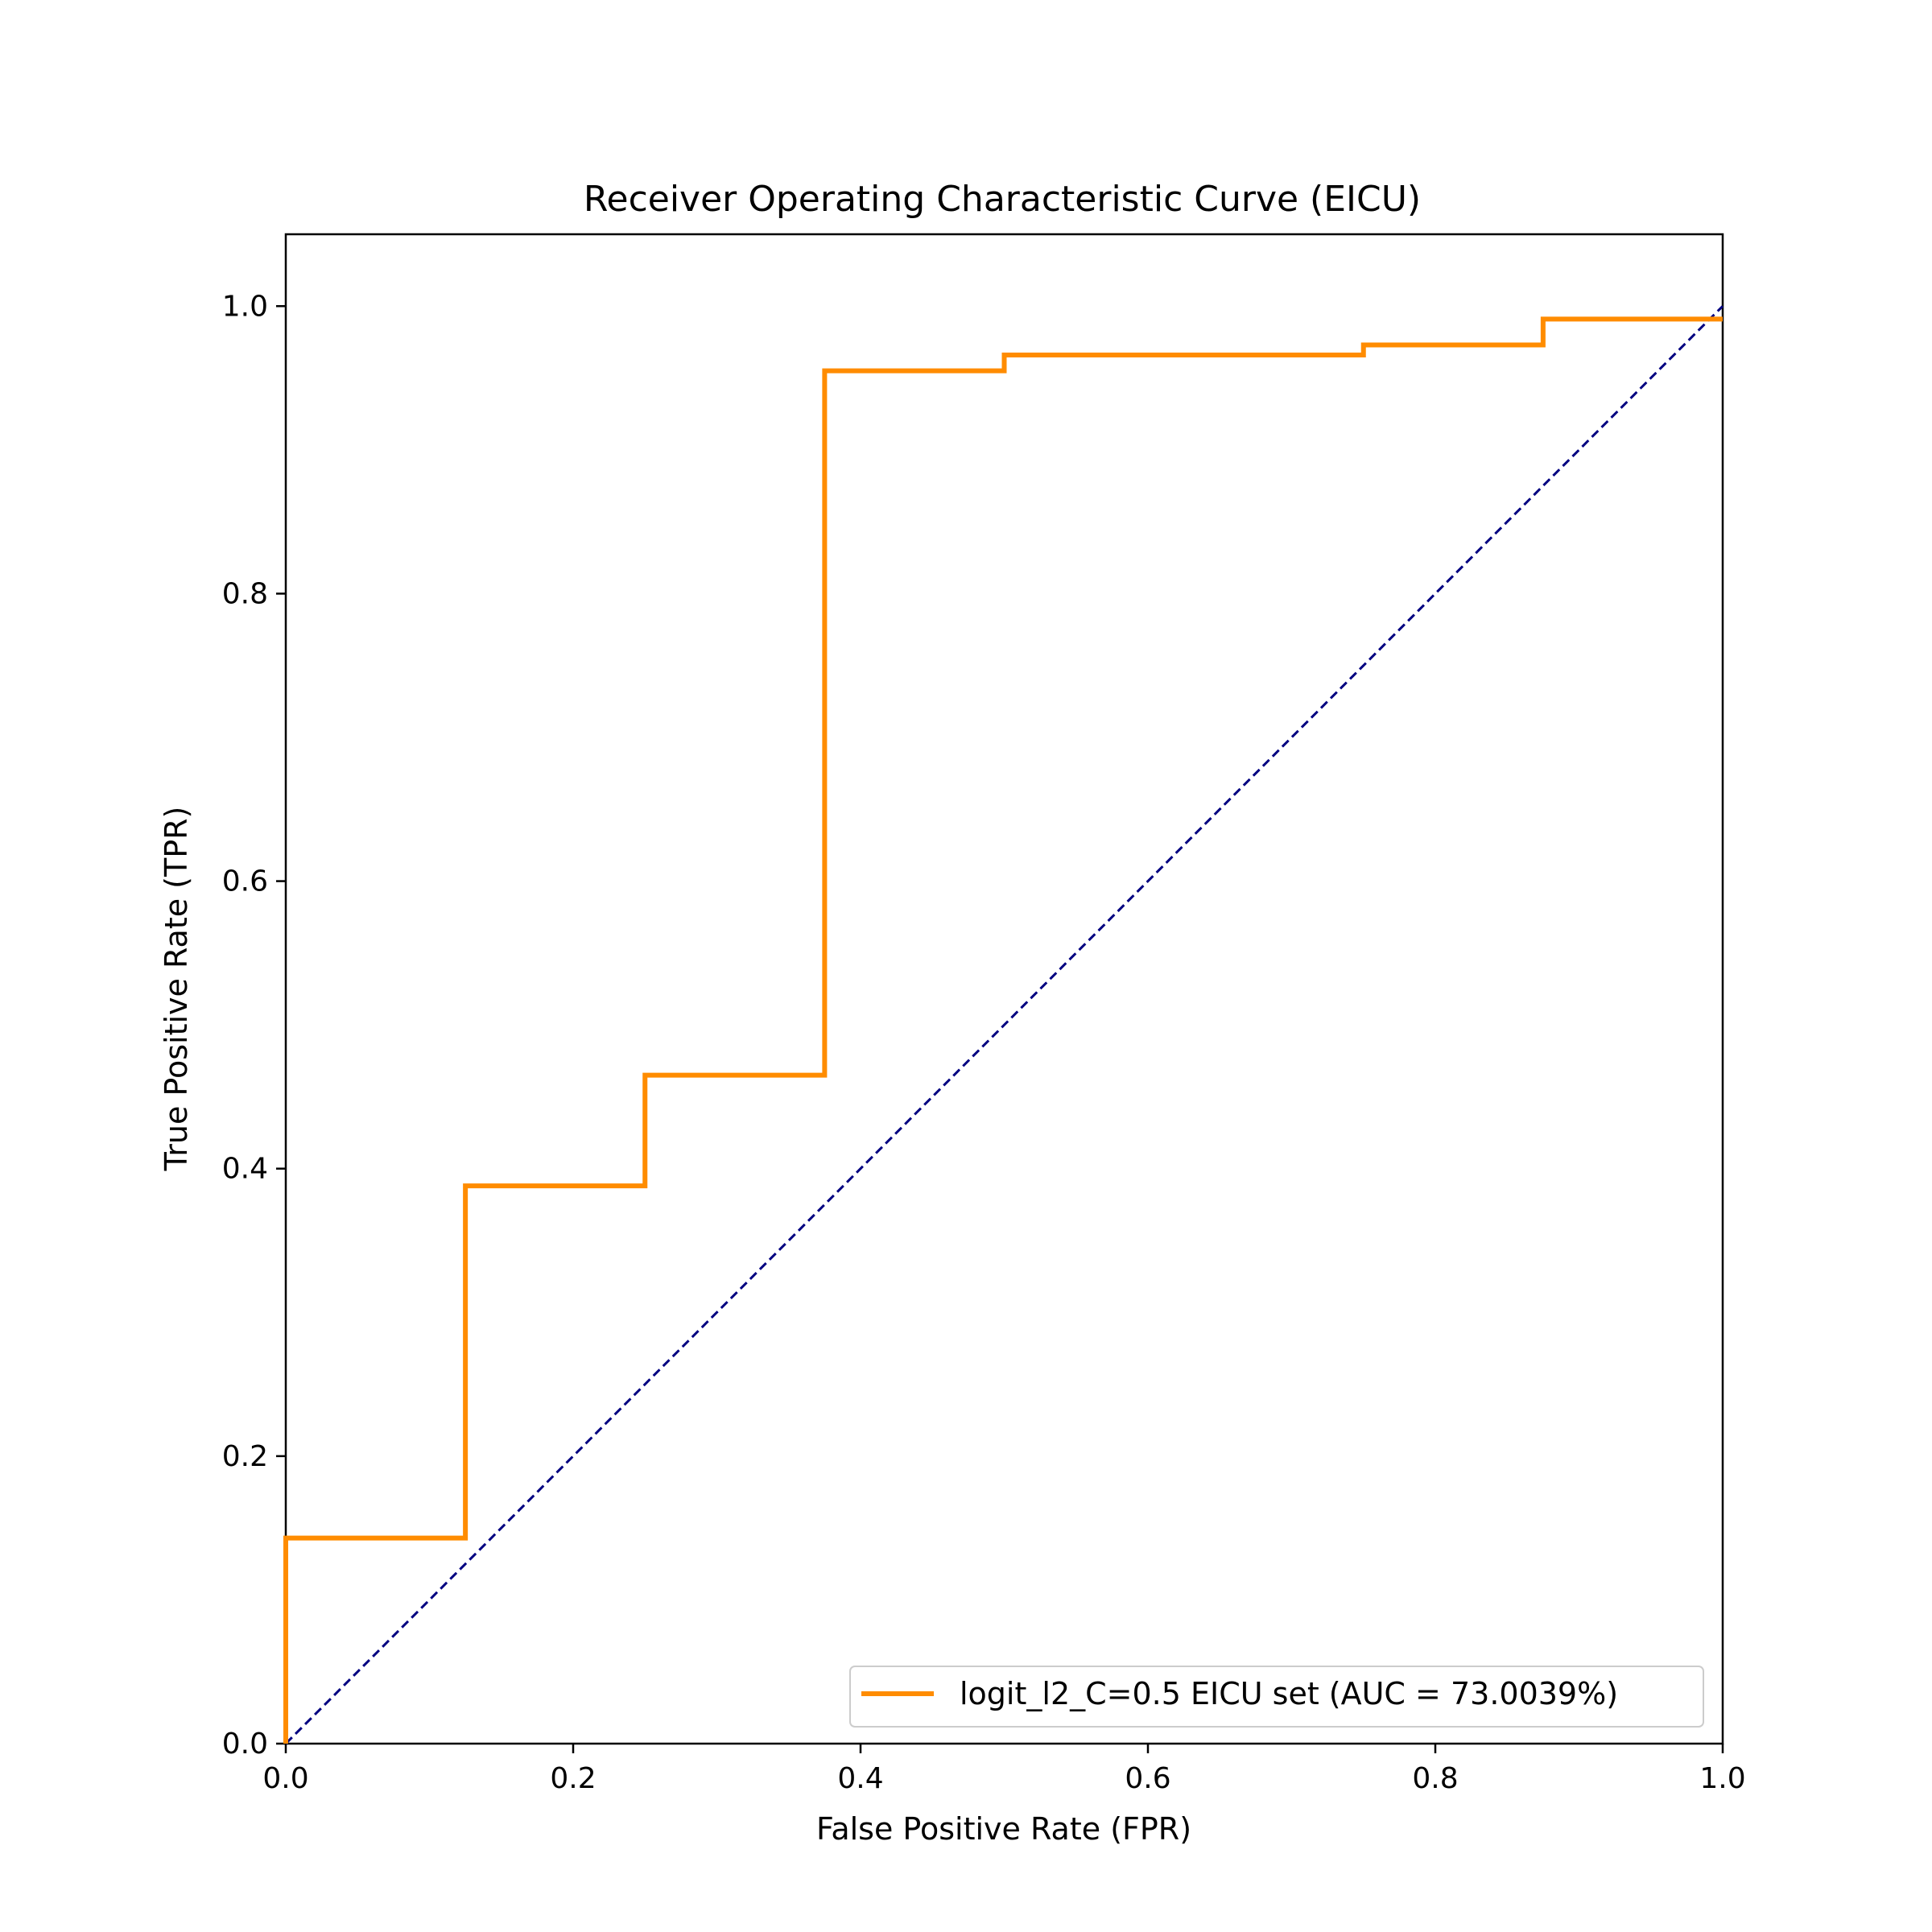 This screenshot has height=1932, width=1932. I want to click on y-tick-label: 0.4, so click(245, 1169).